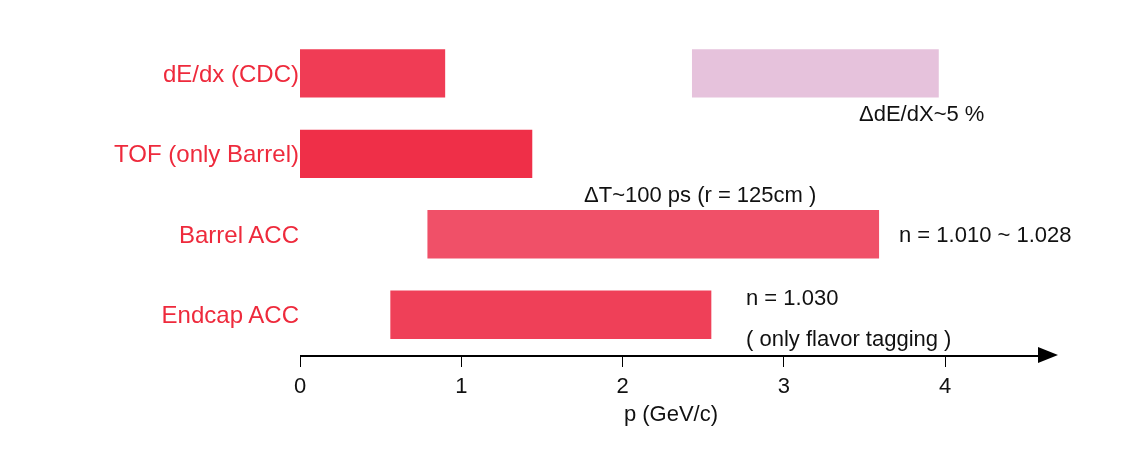 This screenshot has height=459, width=1137. Describe the element at coordinates (622, 386) in the screenshot. I see `x-tick-label: 2` at that location.